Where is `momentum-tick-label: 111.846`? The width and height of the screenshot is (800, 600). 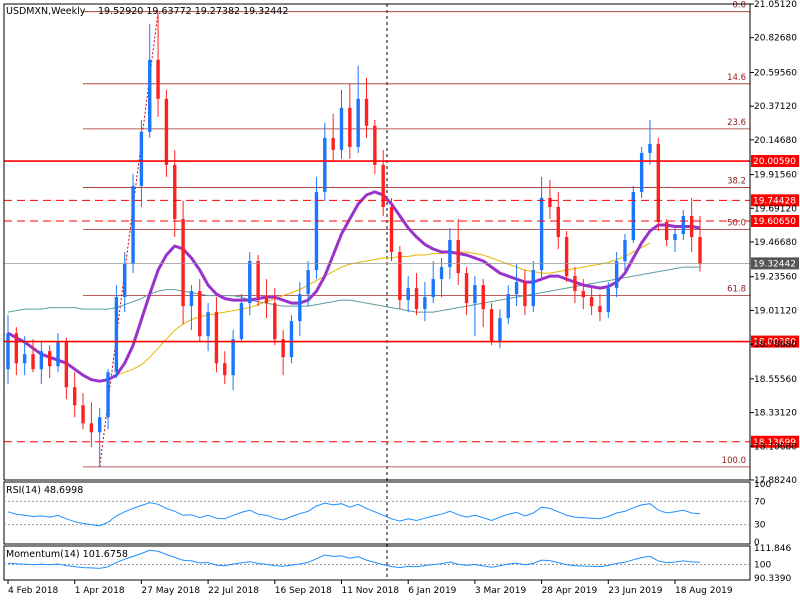 momentum-tick-label: 111.846 is located at coordinates (772, 549).